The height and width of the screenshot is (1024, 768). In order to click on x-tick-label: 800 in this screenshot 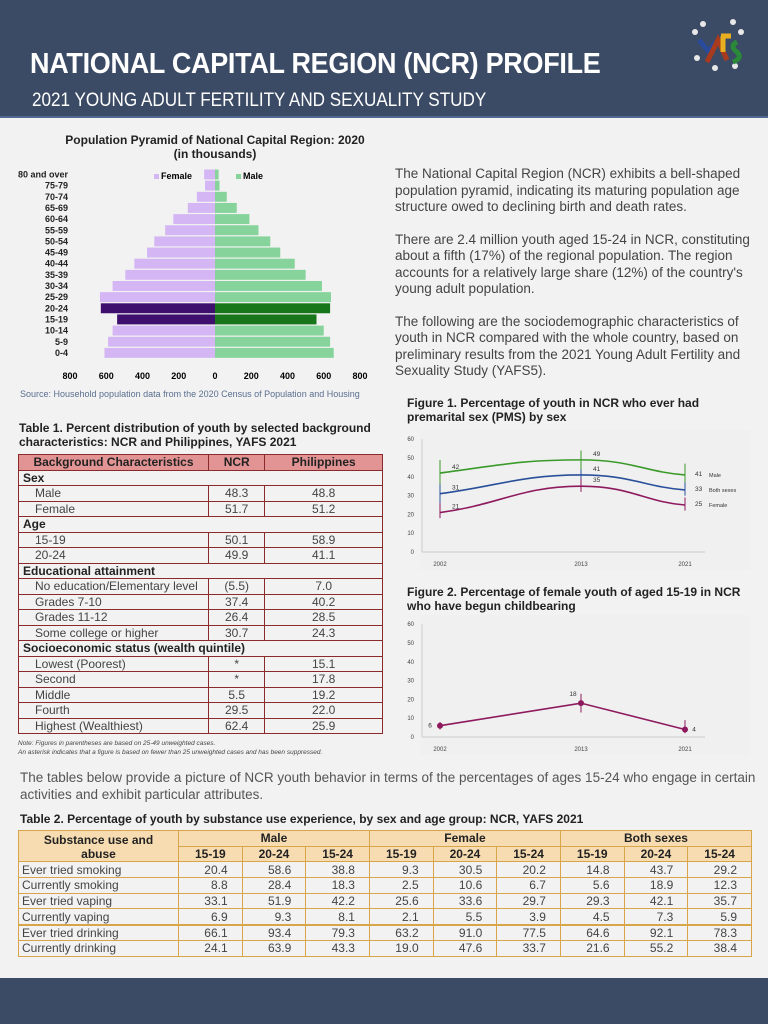, I will do `click(359, 376)`.